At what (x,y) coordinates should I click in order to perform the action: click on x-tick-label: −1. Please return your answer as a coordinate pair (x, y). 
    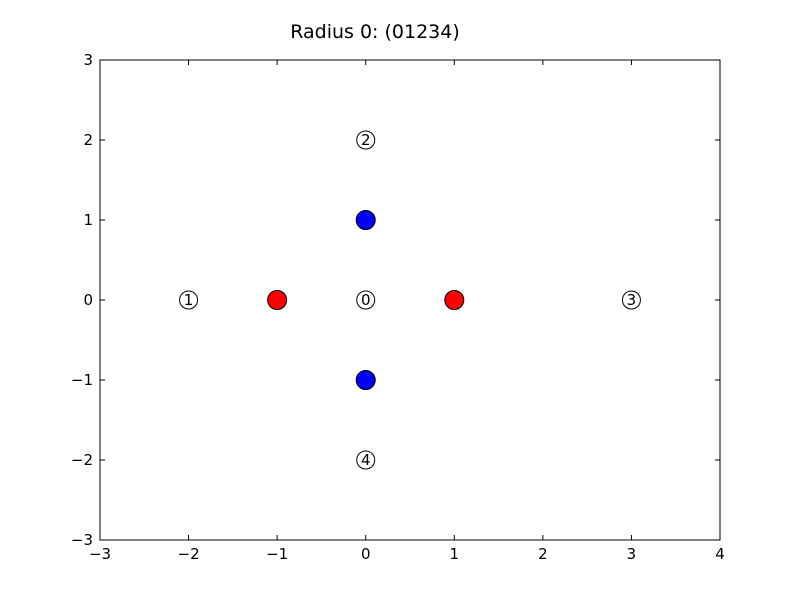
    Looking at the image, I should click on (277, 554).